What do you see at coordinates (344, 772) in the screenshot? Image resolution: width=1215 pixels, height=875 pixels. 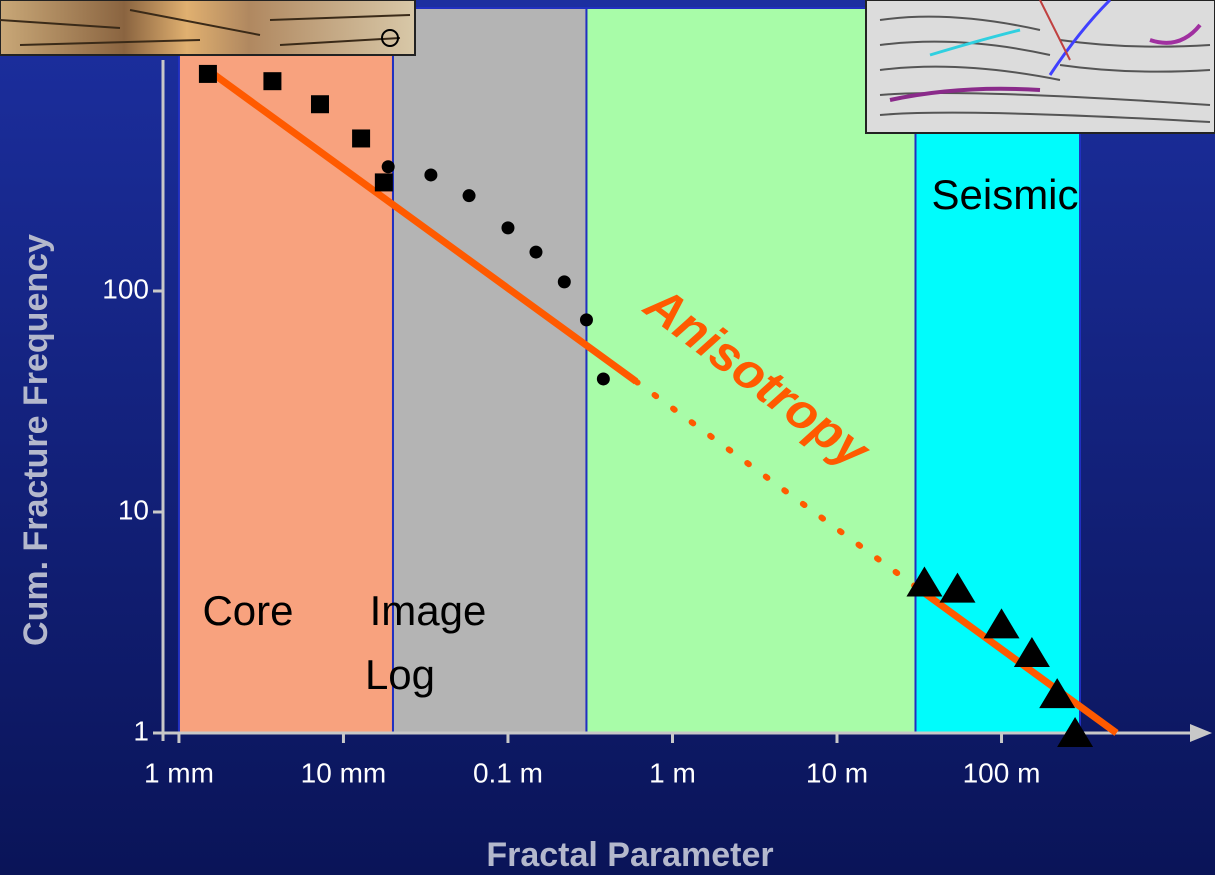 I see `x-tick-label: 10 mm` at bounding box center [344, 772].